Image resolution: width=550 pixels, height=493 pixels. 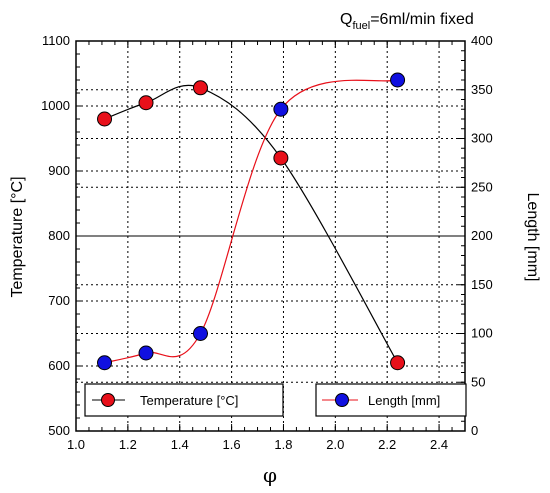 I want to click on y-right-tick-label: 150, so click(x=482, y=284).